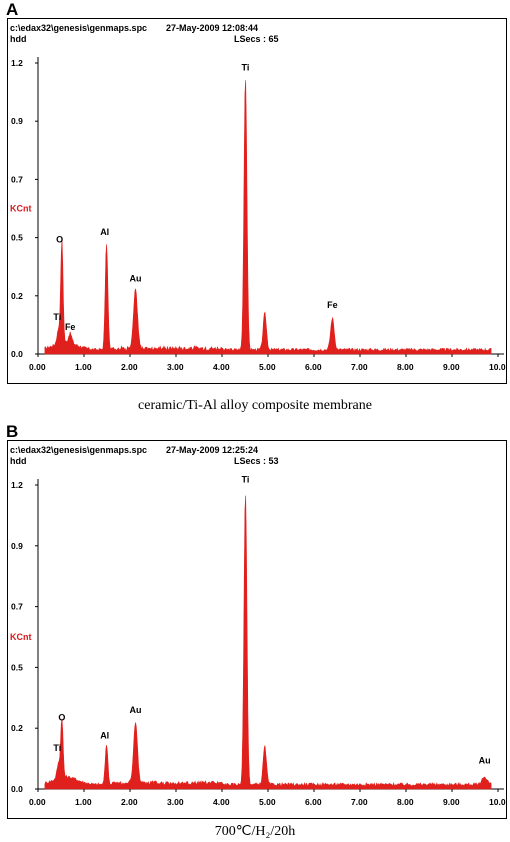  What do you see at coordinates (12, 9) in the screenshot?
I see `panel-letter-a: A` at bounding box center [12, 9].